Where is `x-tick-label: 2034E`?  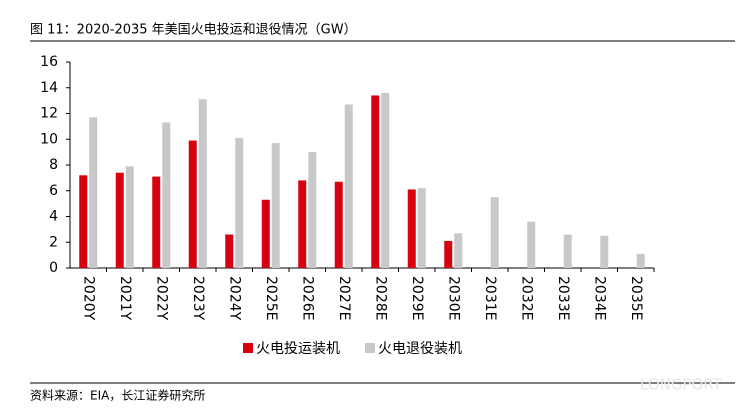 x-tick-label: 2034E is located at coordinates (599, 298).